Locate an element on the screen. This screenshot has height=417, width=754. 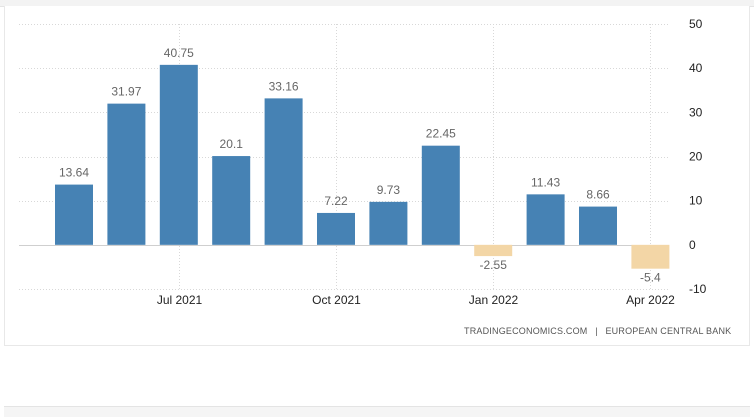
x-tick-label: Apr 2022 is located at coordinates (650, 300).